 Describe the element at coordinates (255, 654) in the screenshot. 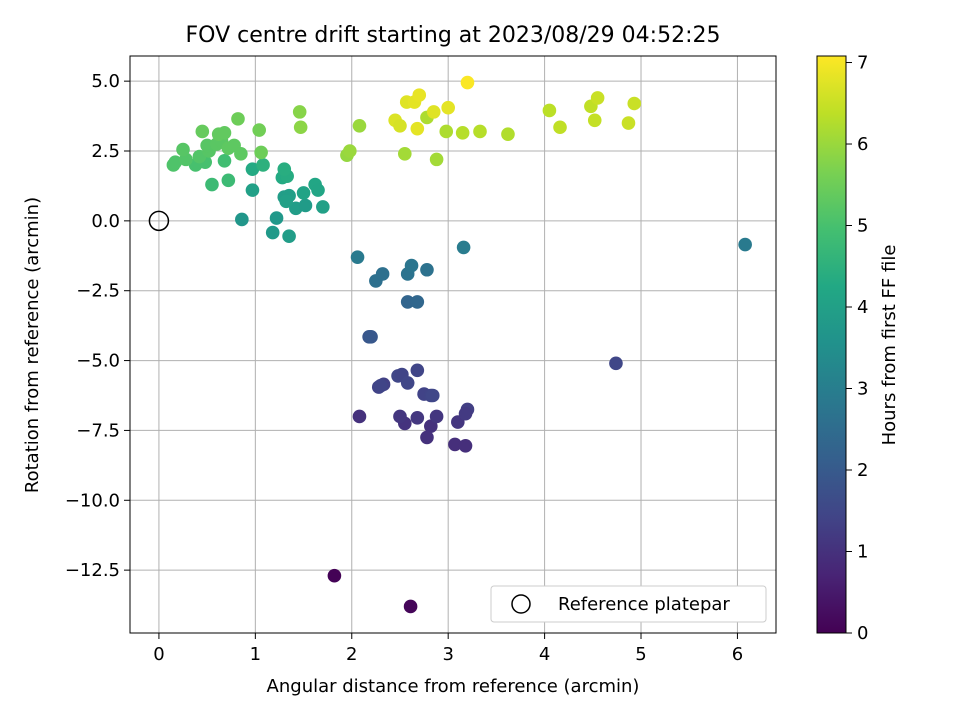

I see `x-tick-label: 1` at that location.